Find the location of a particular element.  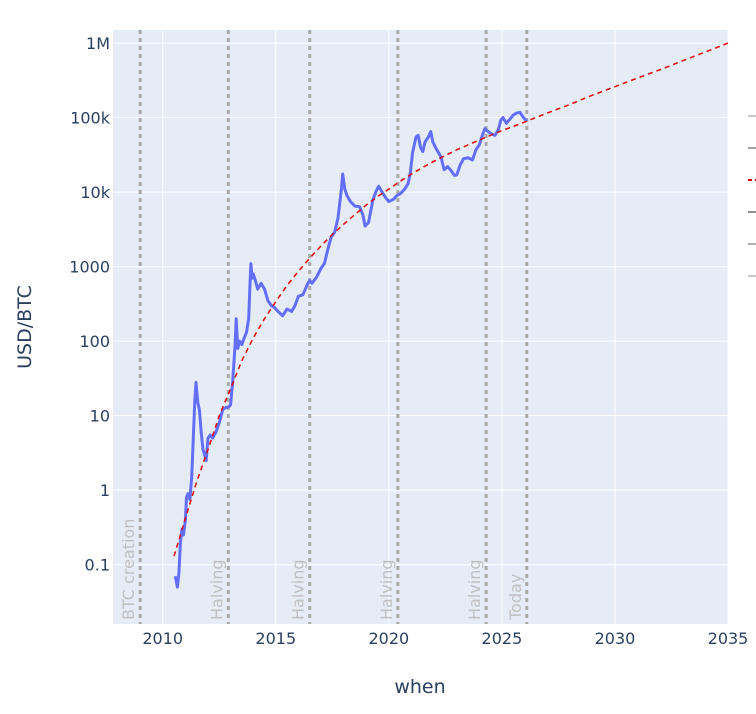

y-axis-ticks: 0.1 1 10 100 1000 10k 100k 1M is located at coordinates (89, 304).